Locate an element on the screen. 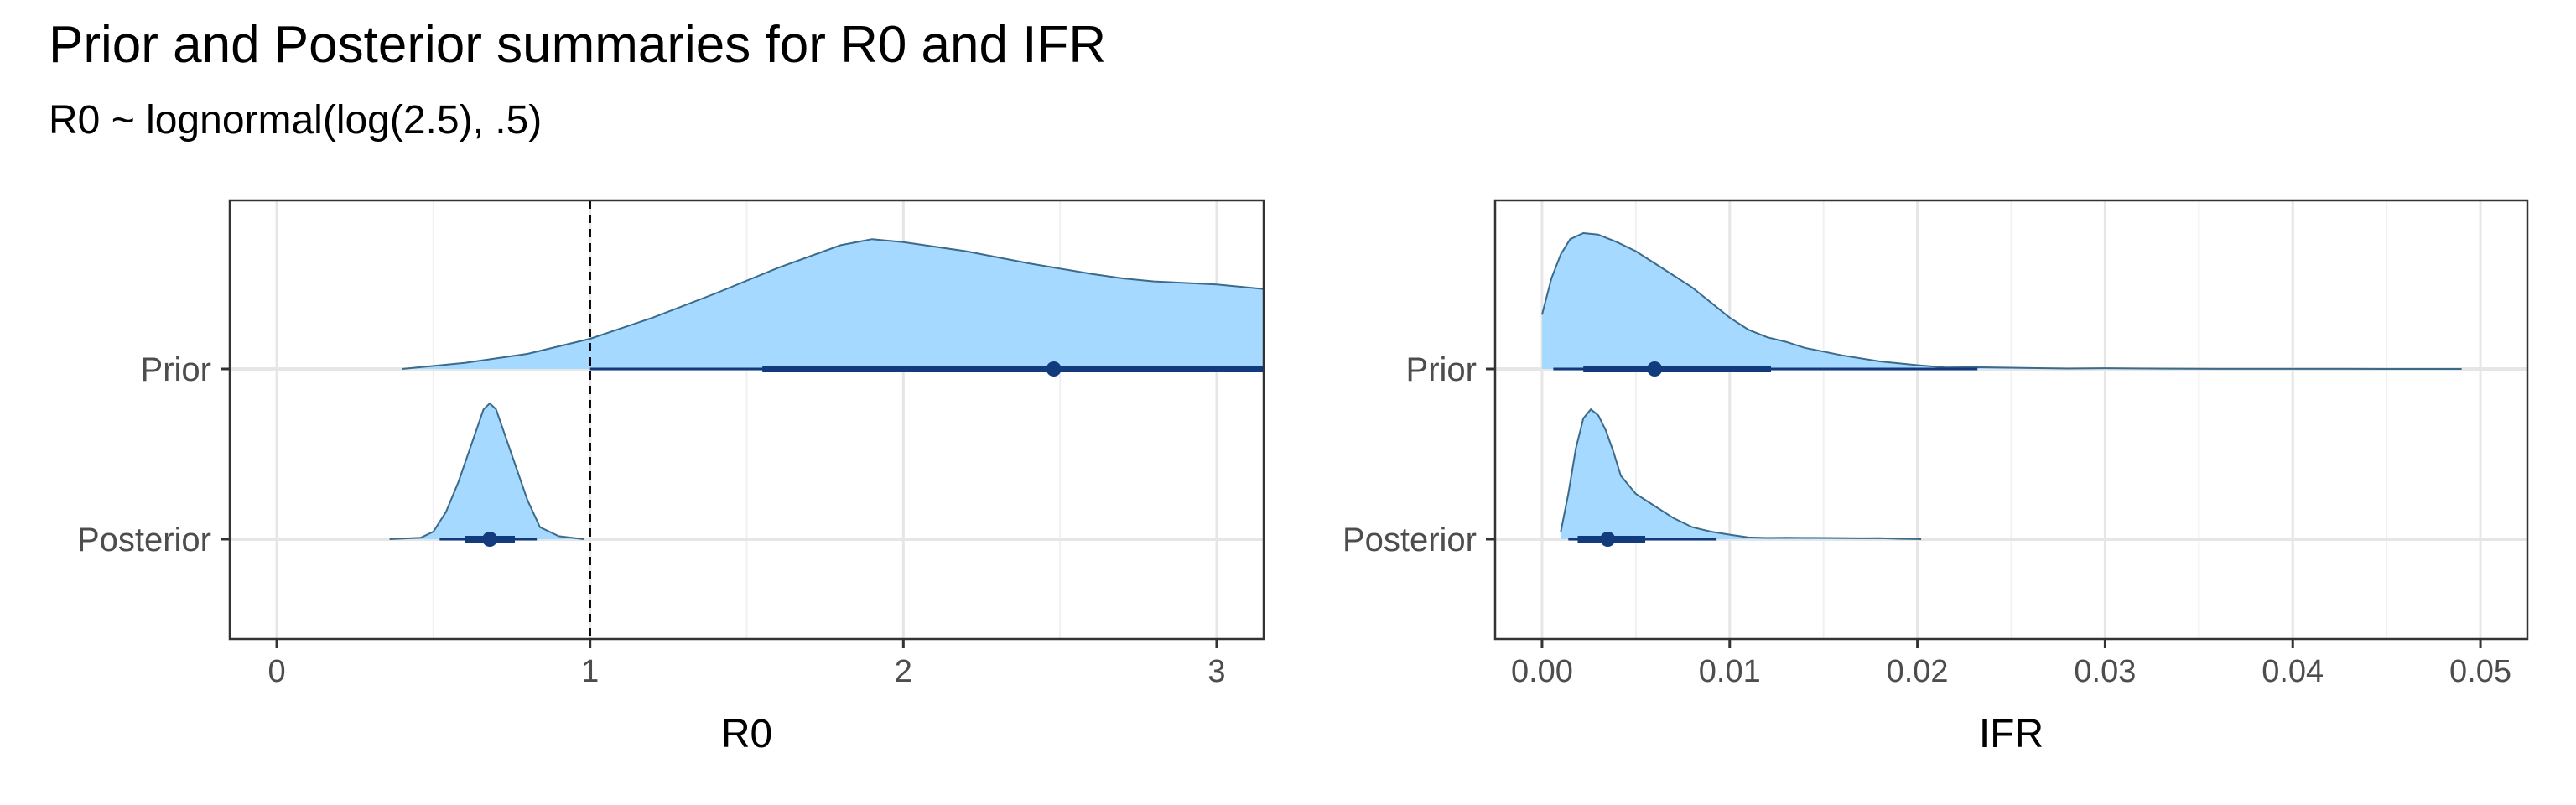 The width and height of the screenshot is (2576, 805). x-tick-label: 0.03 is located at coordinates (2105, 671).